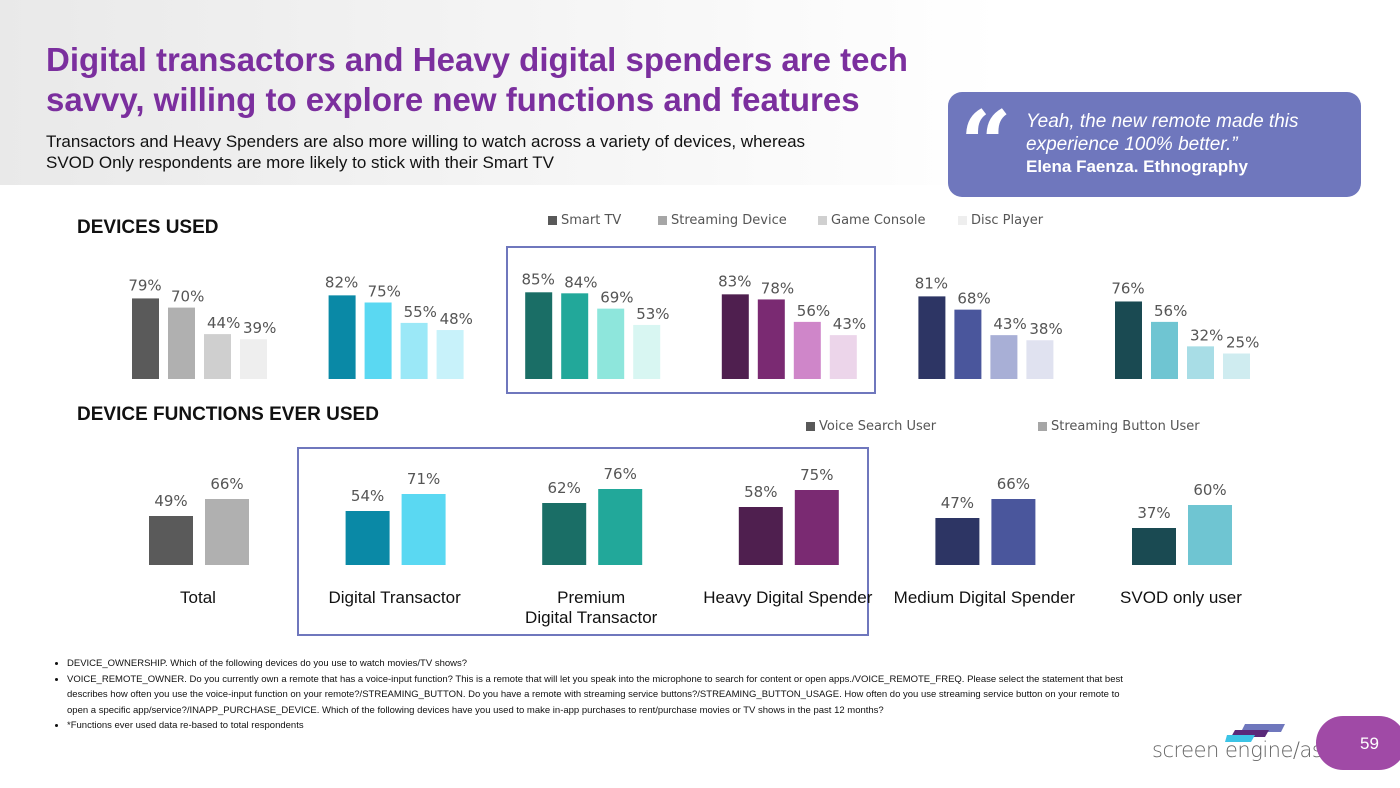  I want to click on category-label: SVOD only user, so click(1181, 597).